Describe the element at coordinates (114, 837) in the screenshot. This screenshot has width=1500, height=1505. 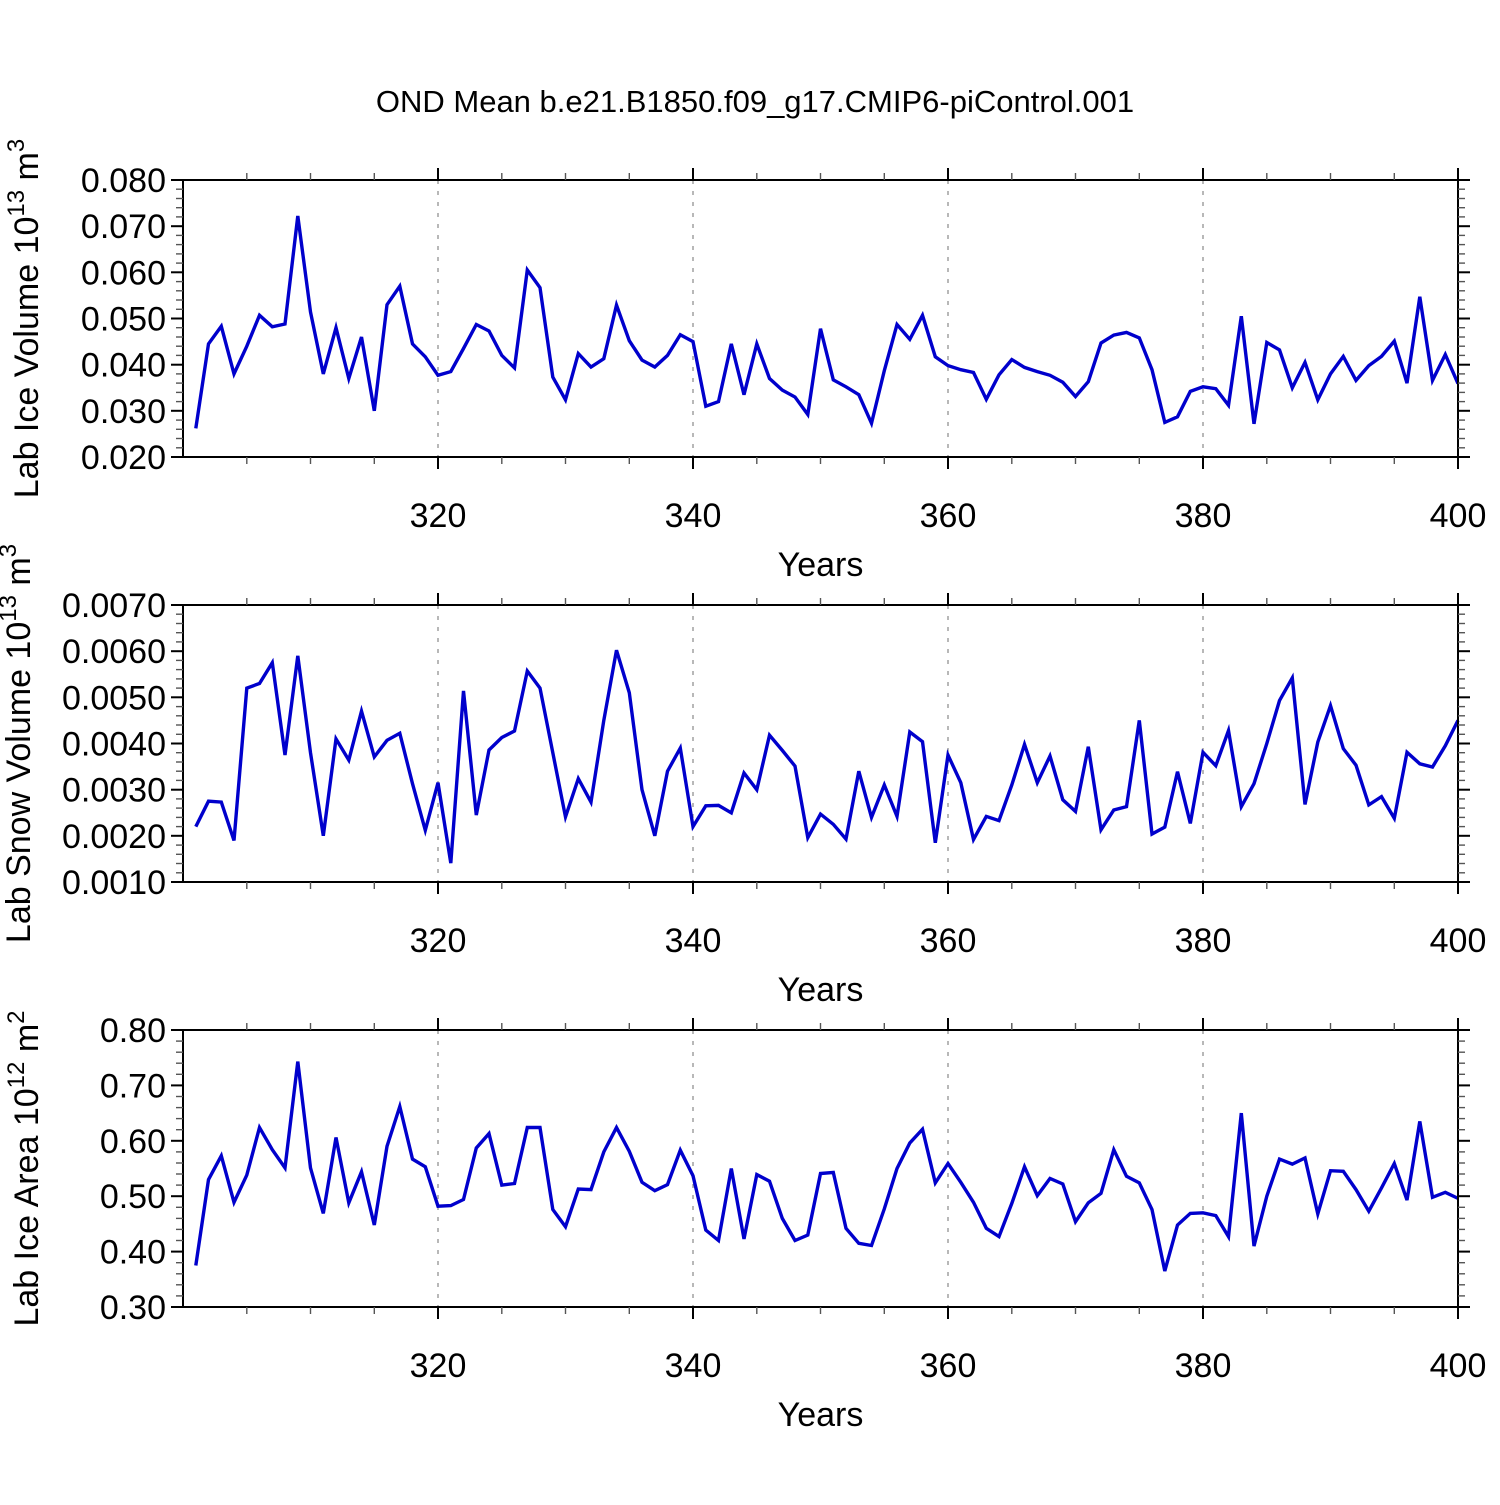
I see `y-tick-label: 0.0020` at that location.